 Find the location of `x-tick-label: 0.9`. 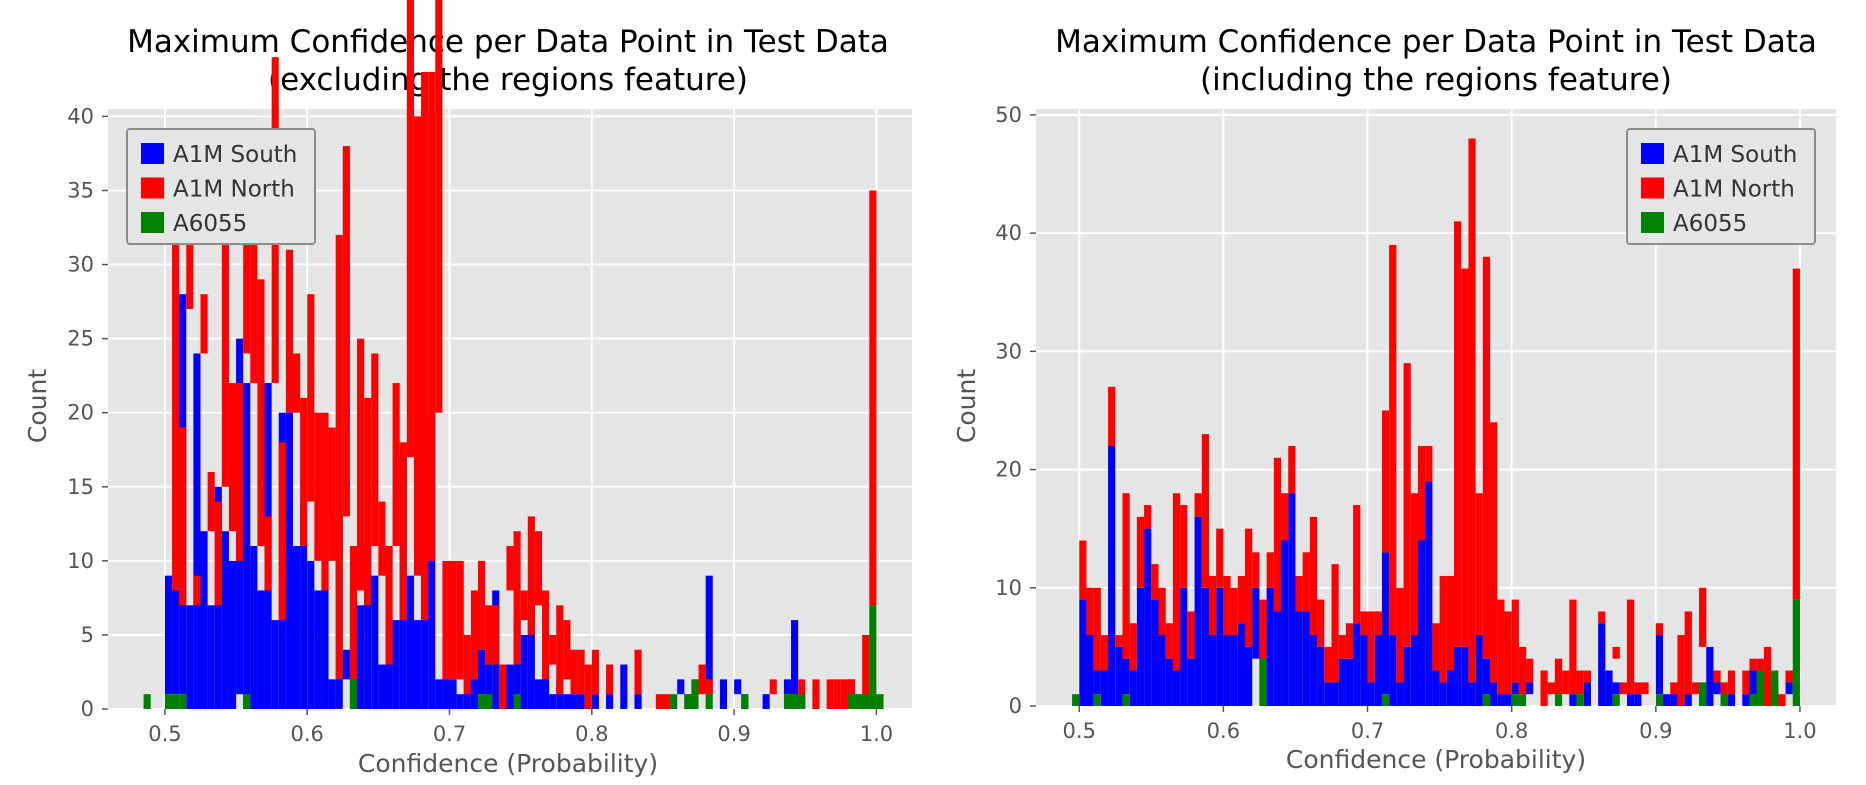

x-tick-label: 0.9 is located at coordinates (1655, 731).